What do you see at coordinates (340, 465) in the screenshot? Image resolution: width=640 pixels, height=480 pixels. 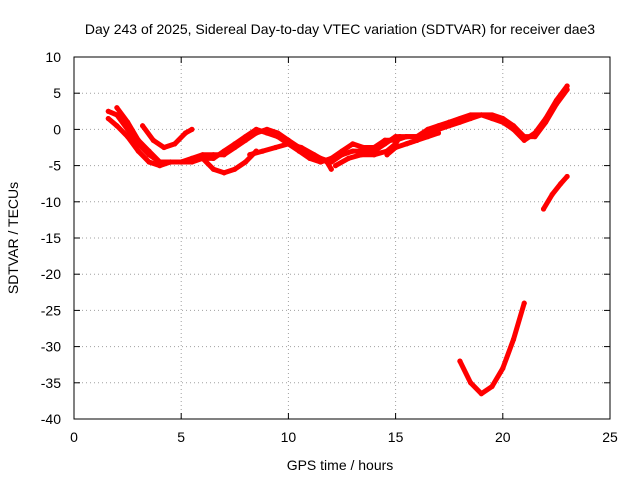 I see `x-axis-label: GPS time / hours` at bounding box center [340, 465].